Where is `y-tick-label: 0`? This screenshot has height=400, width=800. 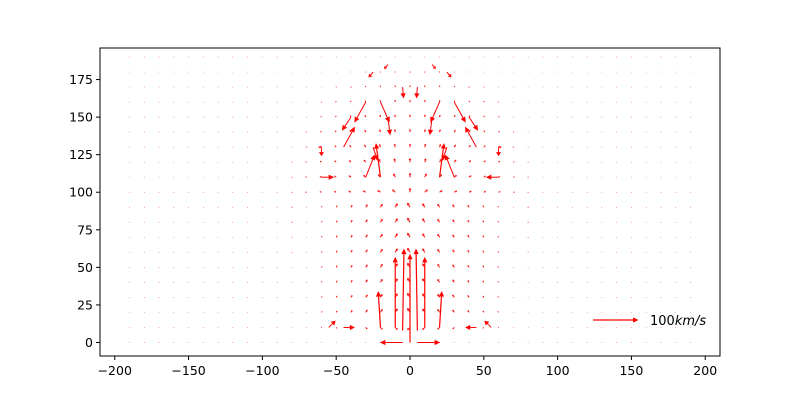 y-tick-label: 0 is located at coordinates (89, 342).